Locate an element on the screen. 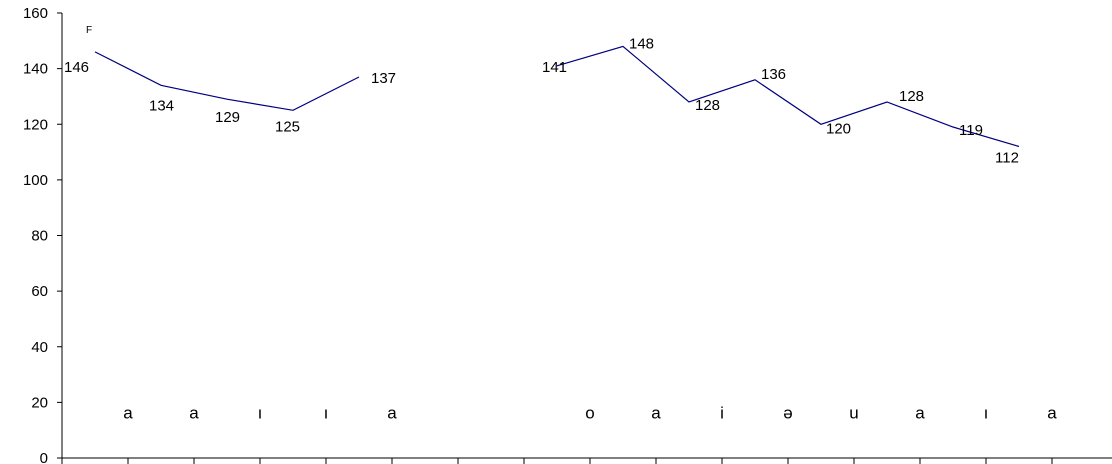 This screenshot has width=1112, height=464. y-tick-label: 40 is located at coordinates (39, 347).